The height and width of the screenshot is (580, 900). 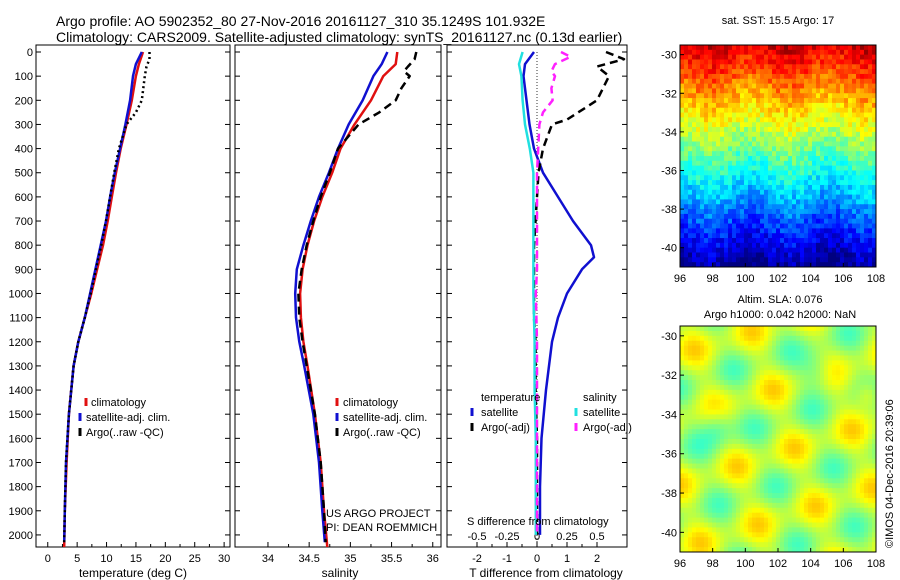 What do you see at coordinates (106, 559) in the screenshot?
I see `x-tick-label: 10` at bounding box center [106, 559].